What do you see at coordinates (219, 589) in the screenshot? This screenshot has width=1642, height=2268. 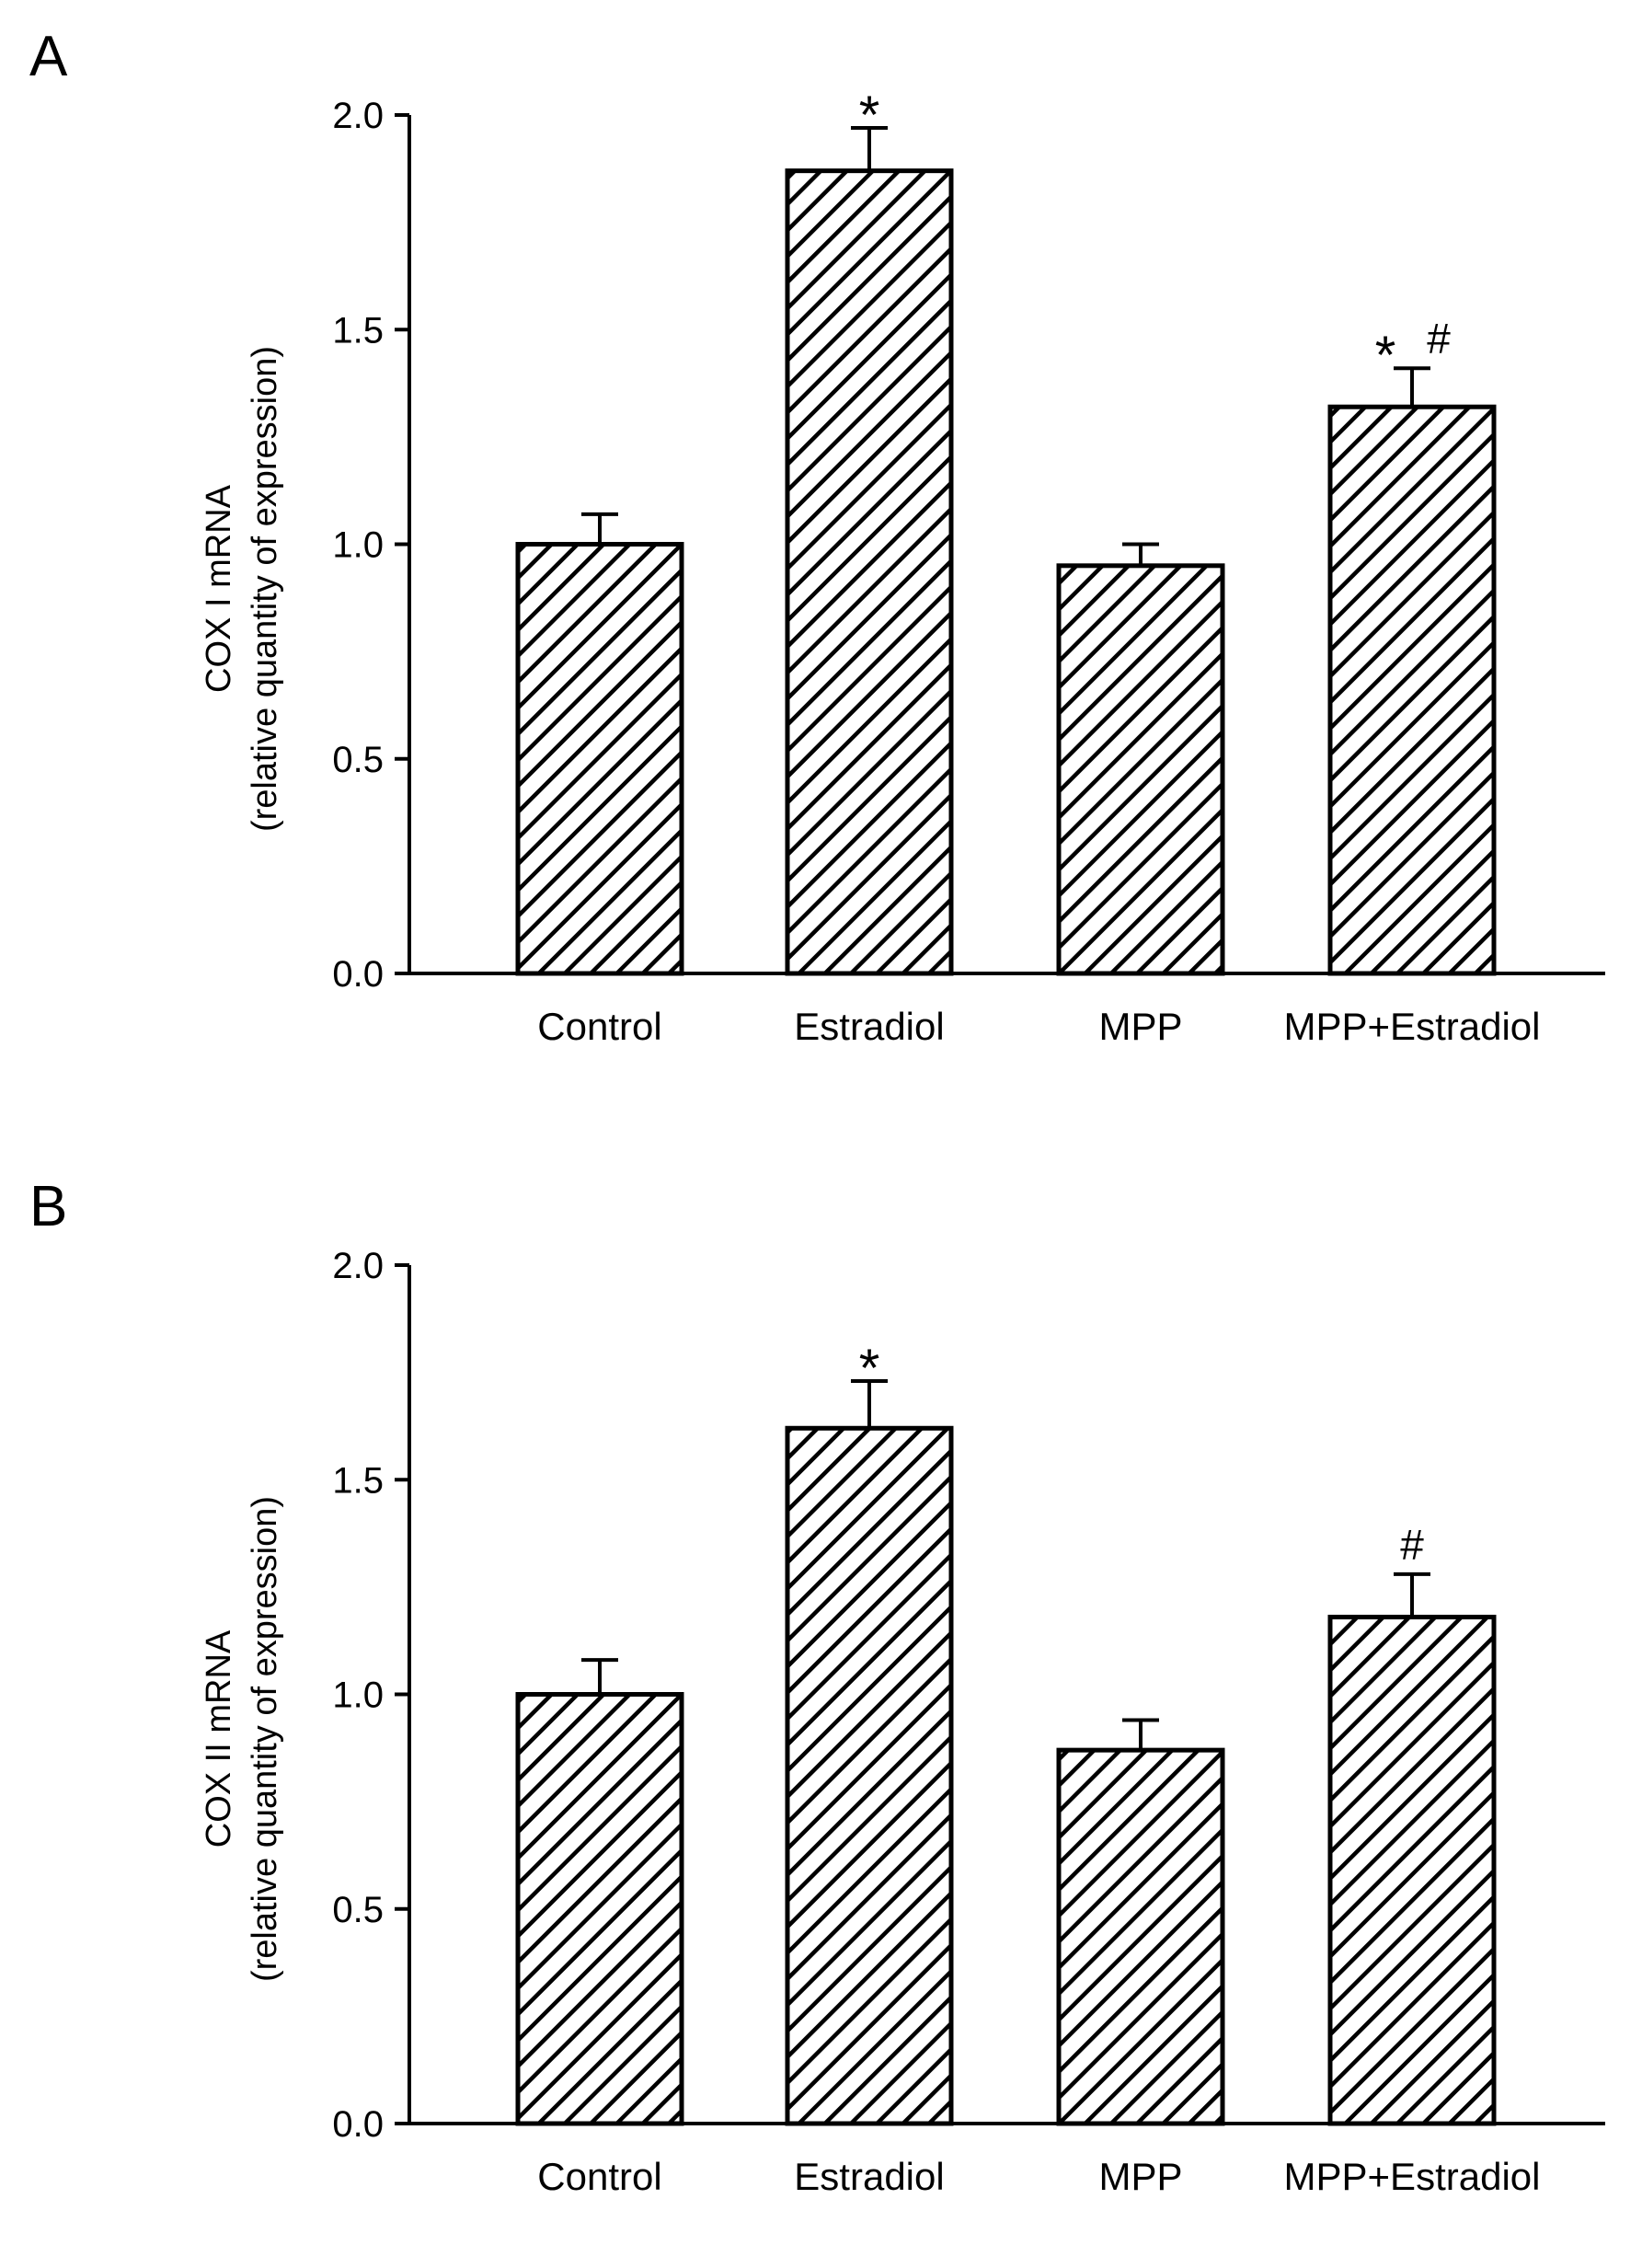 I see `y-axis-title-line1: COX I mRNA` at bounding box center [219, 589].